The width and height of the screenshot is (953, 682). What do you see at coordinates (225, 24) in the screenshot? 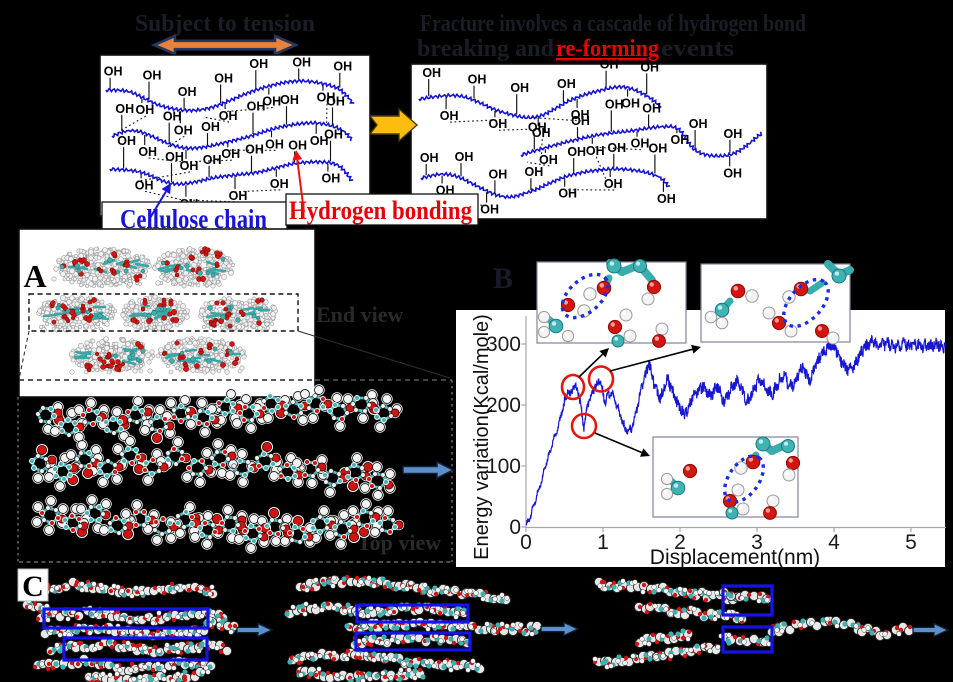
I see `svg-text: Subject to tension` at bounding box center [225, 24].